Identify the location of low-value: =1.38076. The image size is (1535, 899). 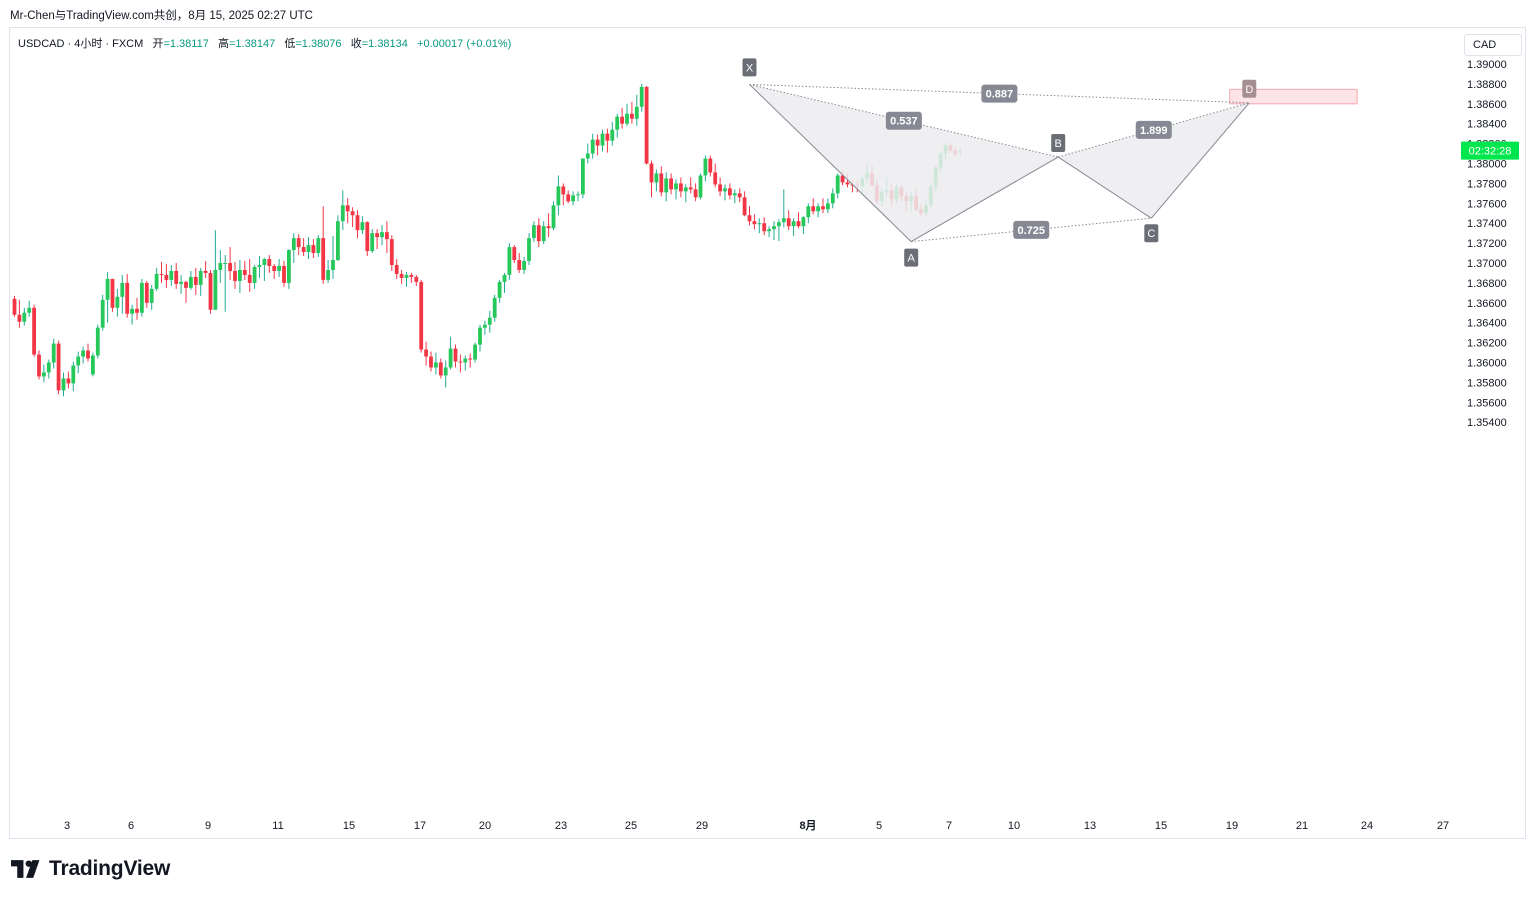
(318, 44).